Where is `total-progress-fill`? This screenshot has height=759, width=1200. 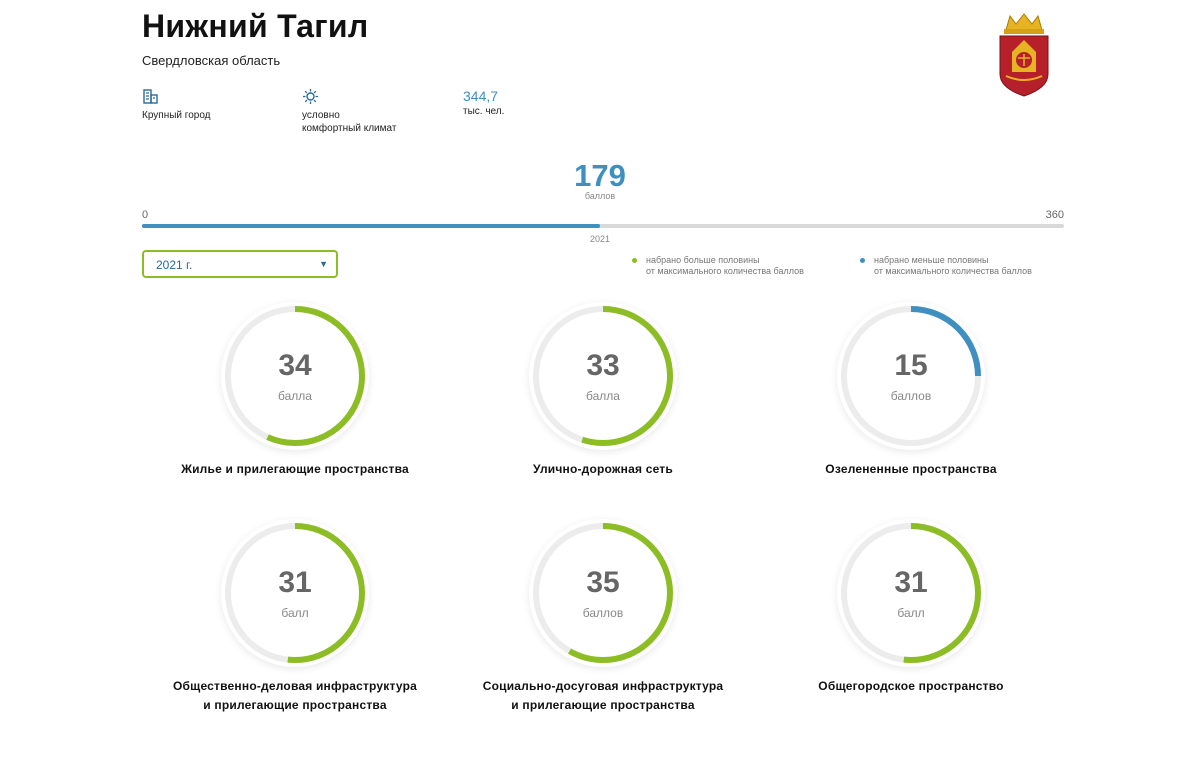 total-progress-fill is located at coordinates (371, 226).